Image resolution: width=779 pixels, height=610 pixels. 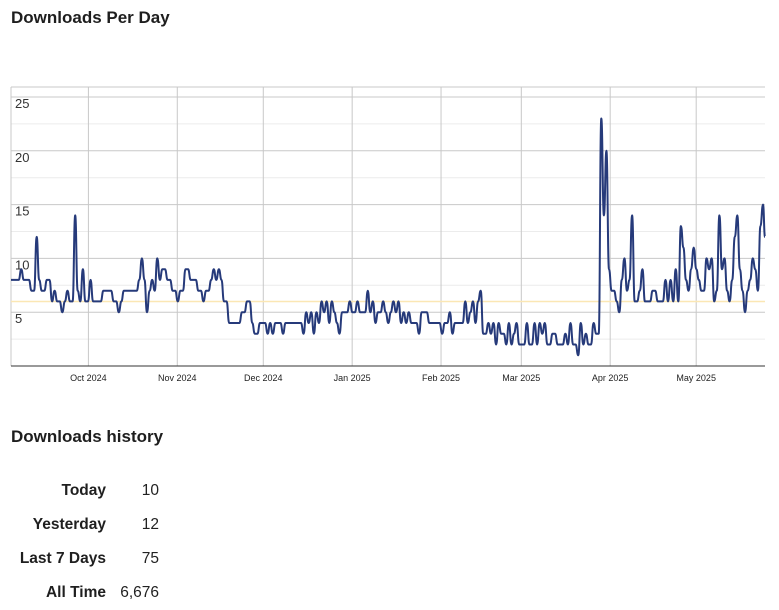 I want to click on x-tick-label: Dec 2024, so click(x=263, y=378).